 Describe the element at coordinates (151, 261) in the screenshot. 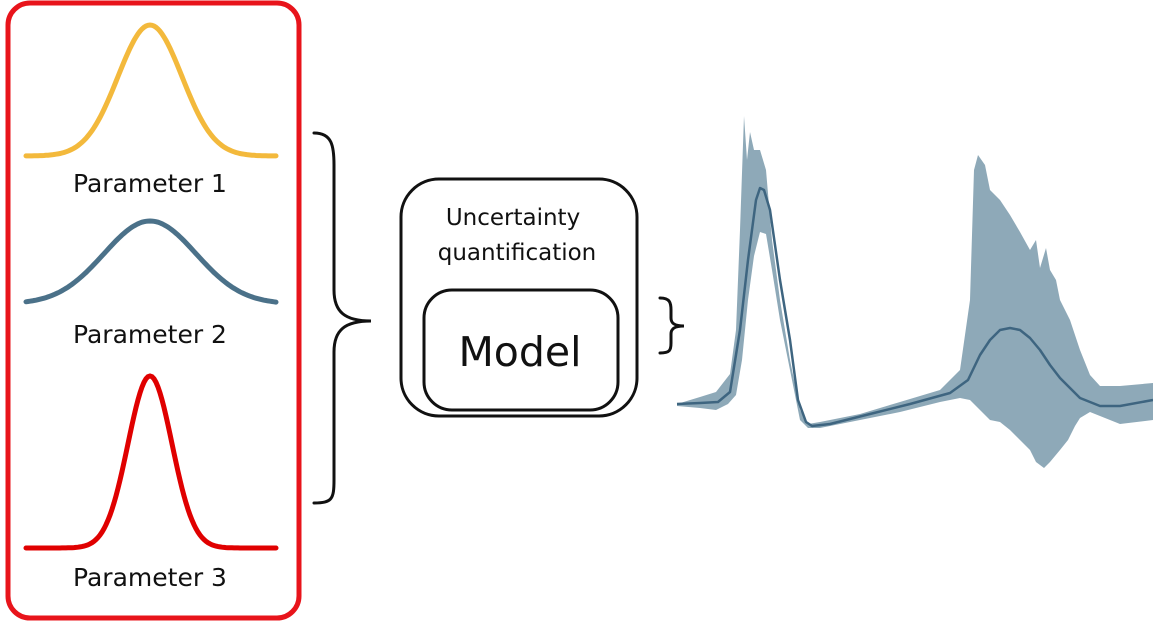

I see `parameter-2-distribution-curve` at that location.